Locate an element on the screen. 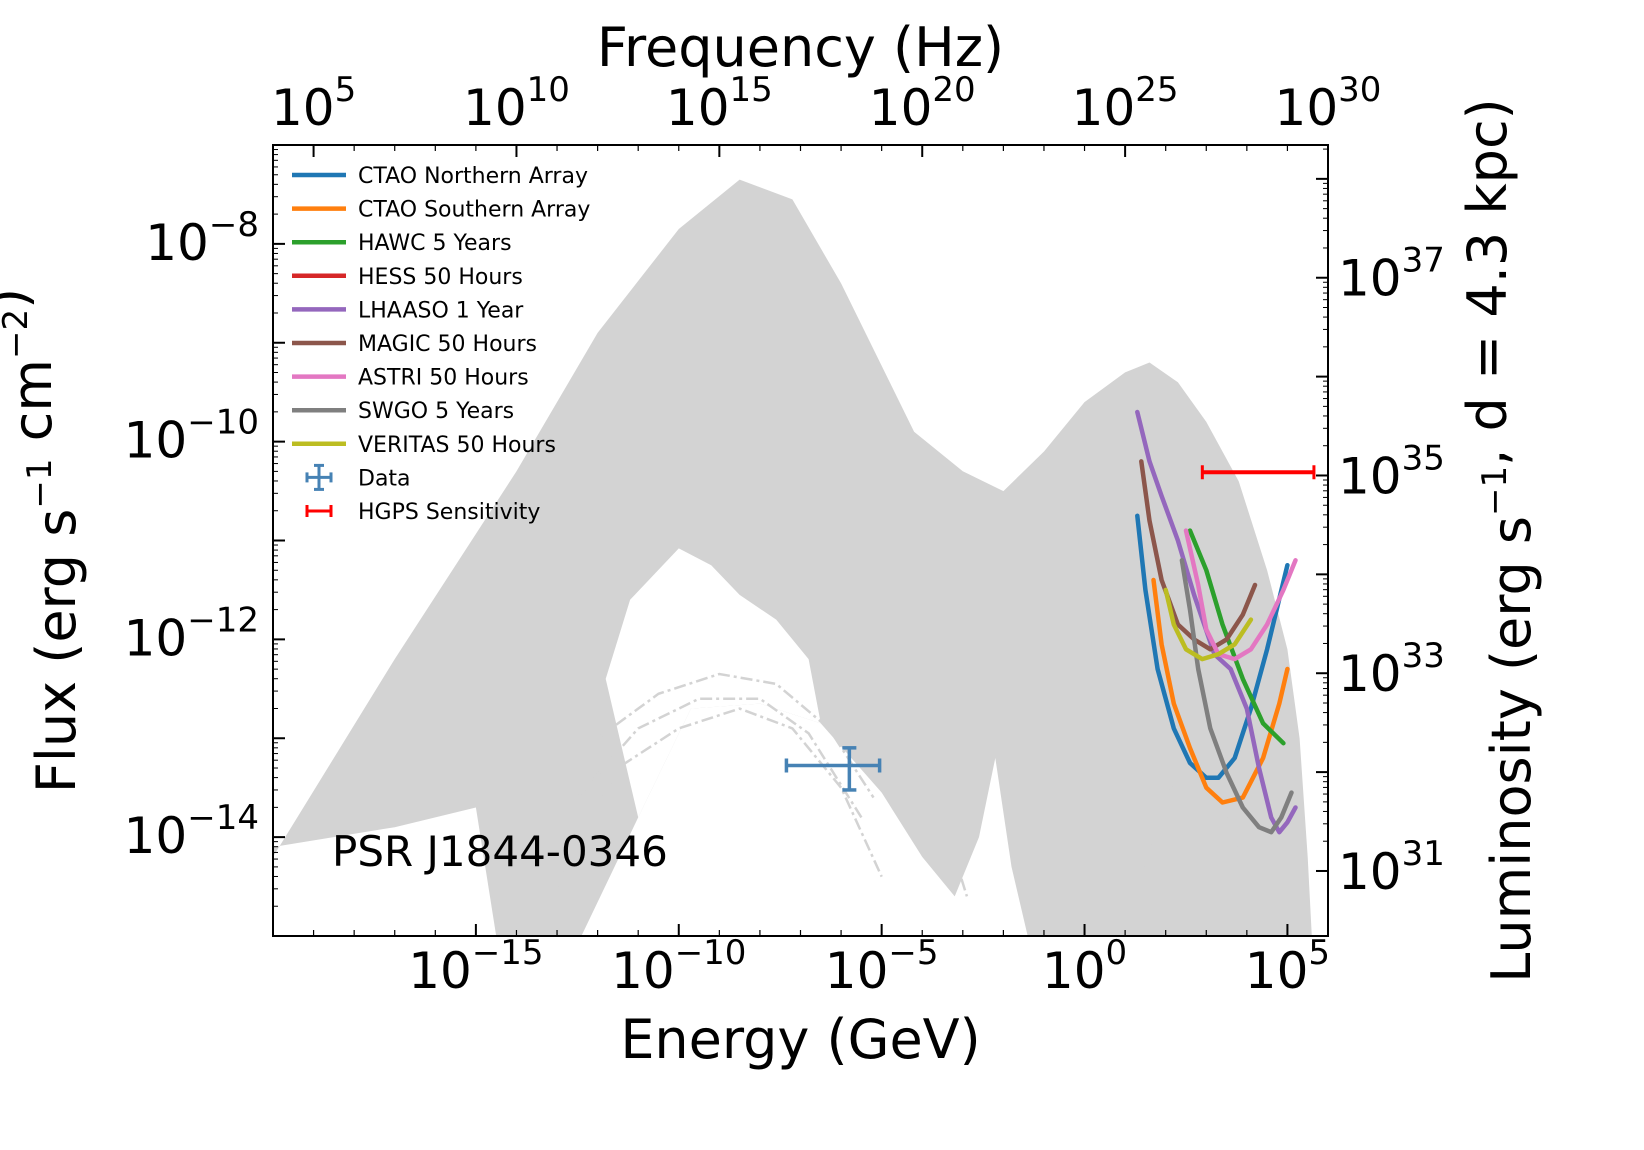 This screenshot has width=1644, height=1150. legend-label: VERITAS 50 Hours is located at coordinates (457, 445).